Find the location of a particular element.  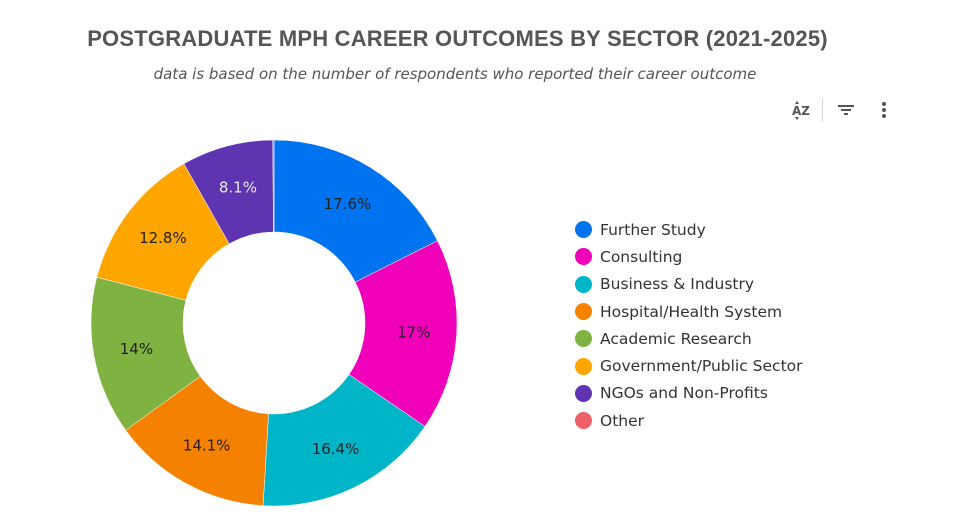

sort-button: AZ is located at coordinates (801, 110).